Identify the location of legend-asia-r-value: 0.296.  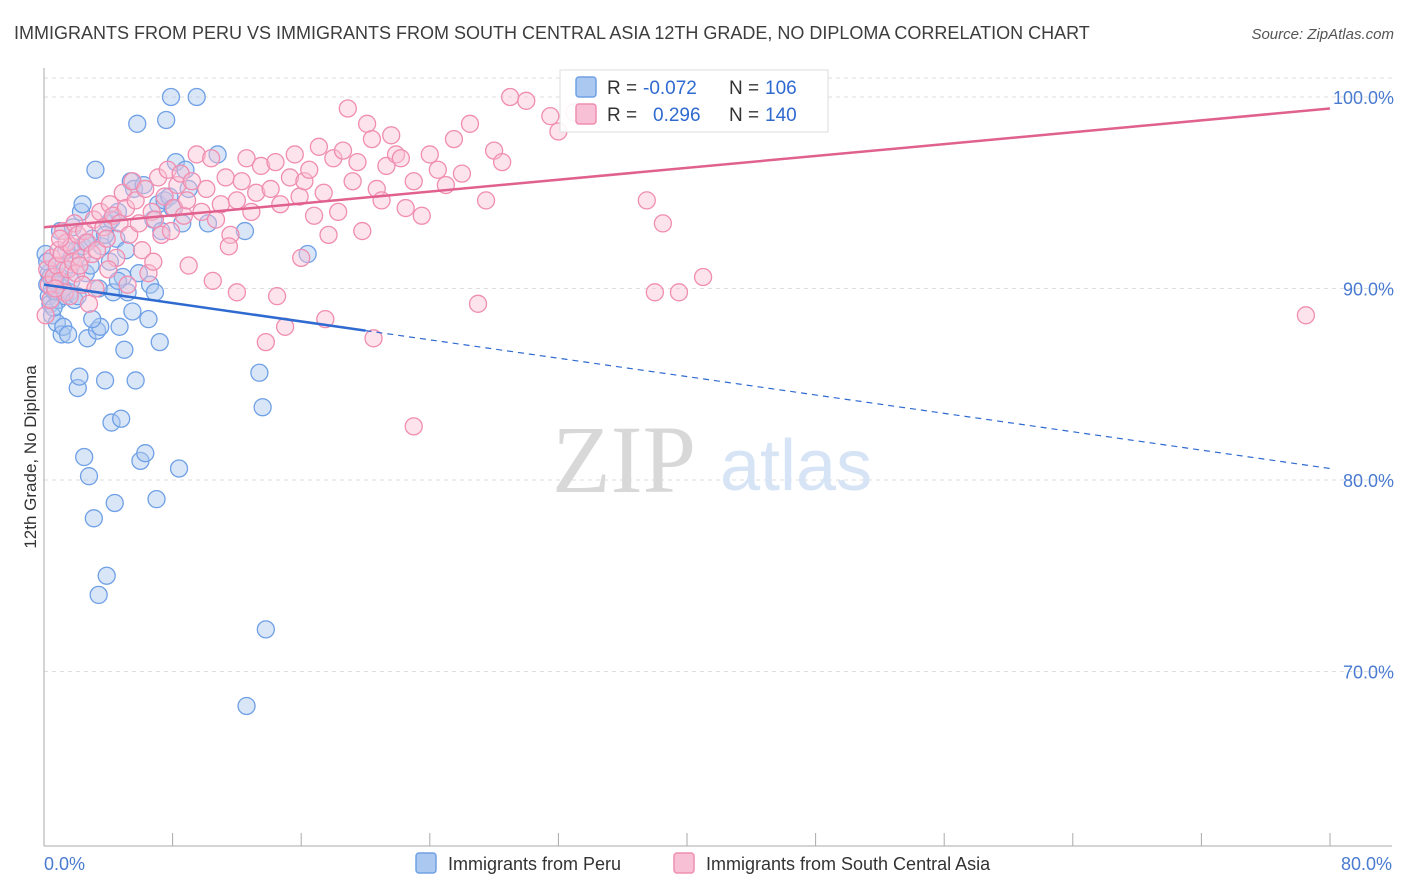
(677, 115).